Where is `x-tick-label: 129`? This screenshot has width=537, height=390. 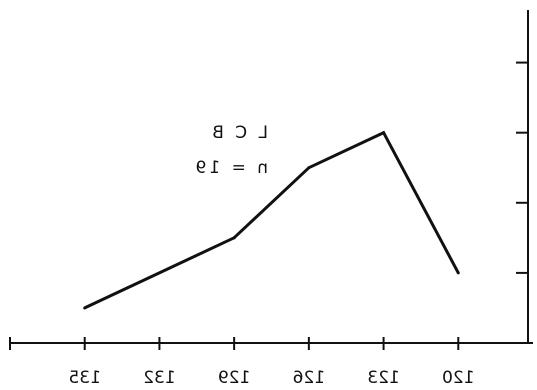
x-tick-label: 129 is located at coordinates (234, 378).